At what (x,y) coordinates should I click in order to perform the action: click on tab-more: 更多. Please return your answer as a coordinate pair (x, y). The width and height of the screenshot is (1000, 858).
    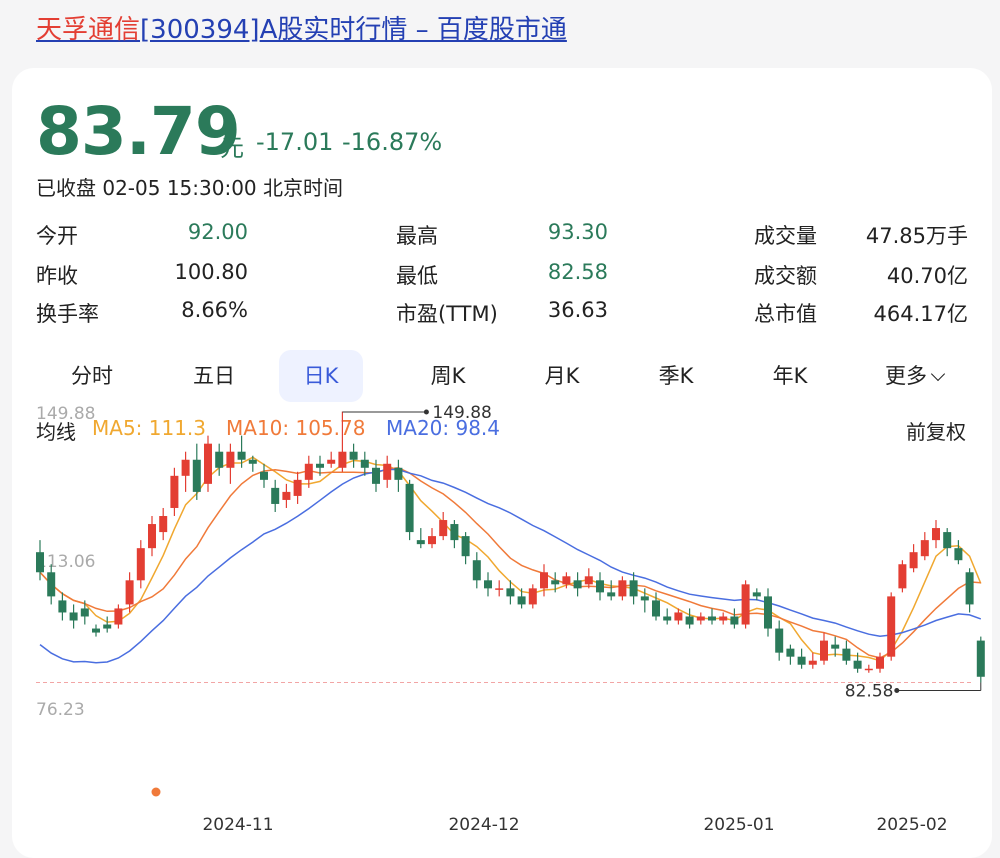
    Looking at the image, I should click on (914, 376).